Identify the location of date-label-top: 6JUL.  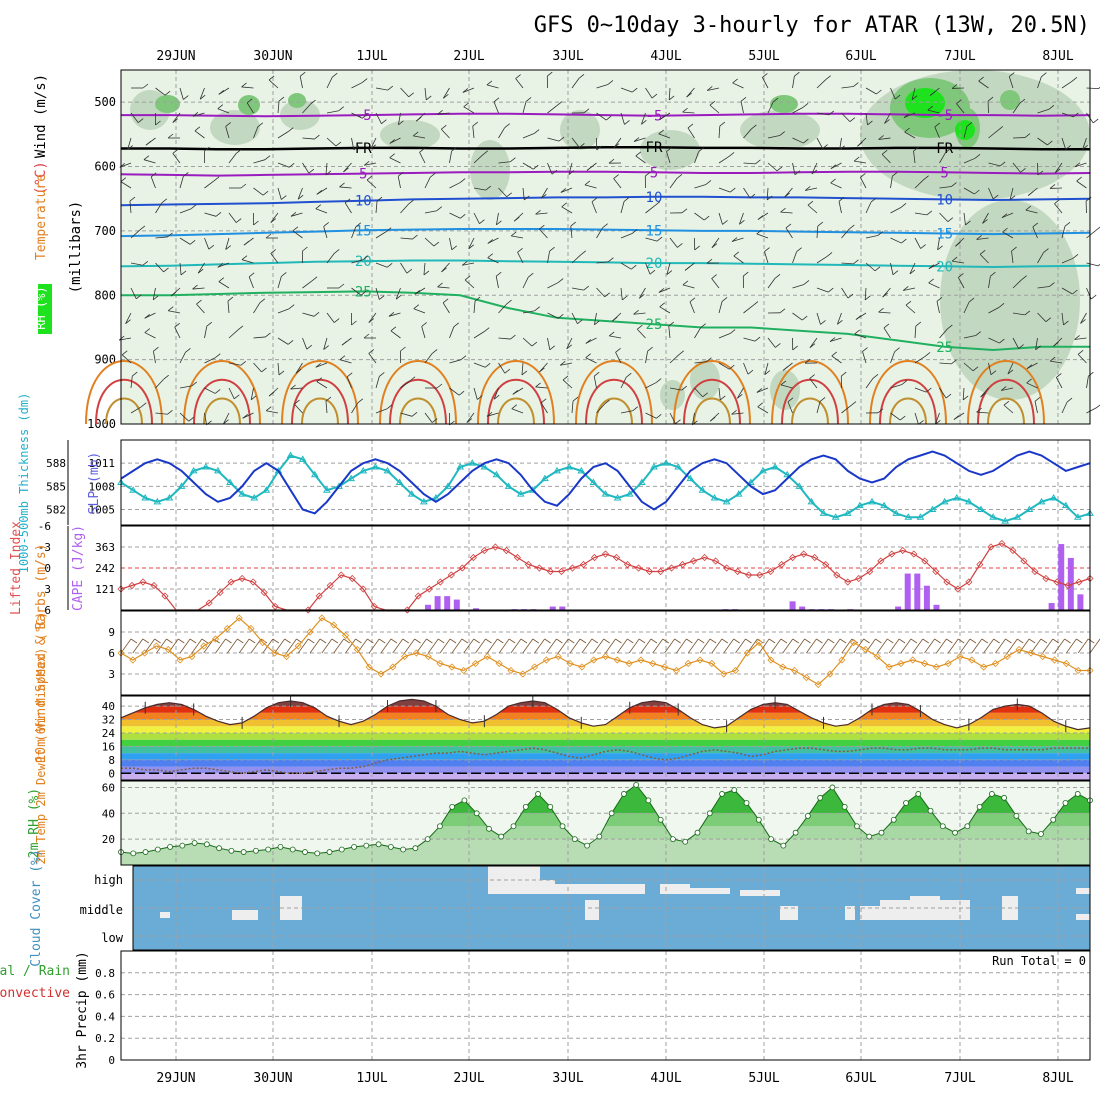
(860, 56).